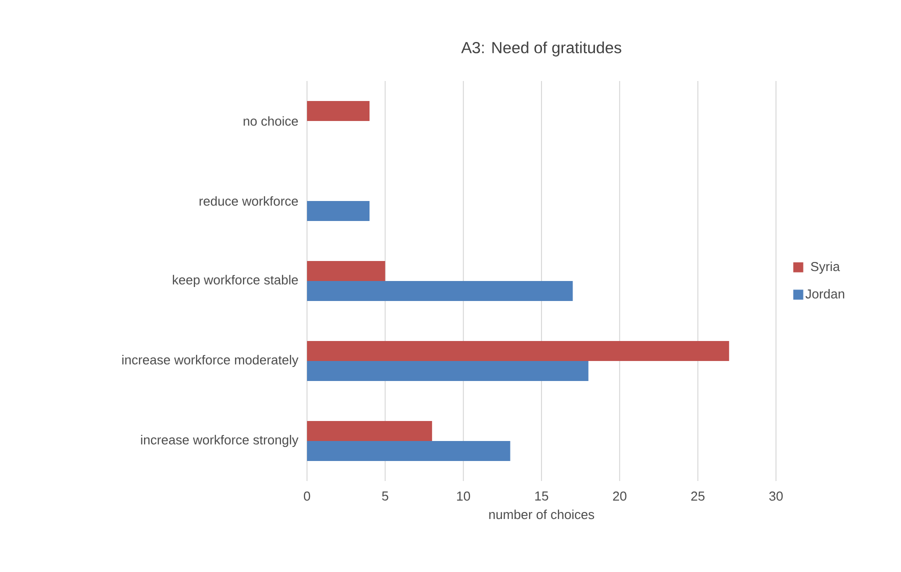 The width and height of the screenshot is (901, 572). What do you see at coordinates (271, 121) in the screenshot?
I see `y-tick-label: no choice` at bounding box center [271, 121].